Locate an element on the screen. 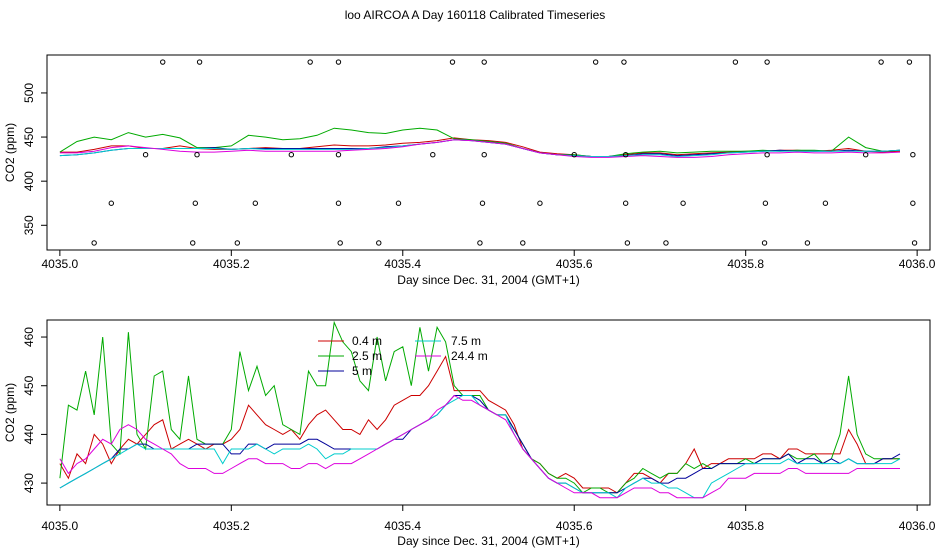 This screenshot has height=550, width=950. y-tick-label: 430 is located at coordinates (29, 483).